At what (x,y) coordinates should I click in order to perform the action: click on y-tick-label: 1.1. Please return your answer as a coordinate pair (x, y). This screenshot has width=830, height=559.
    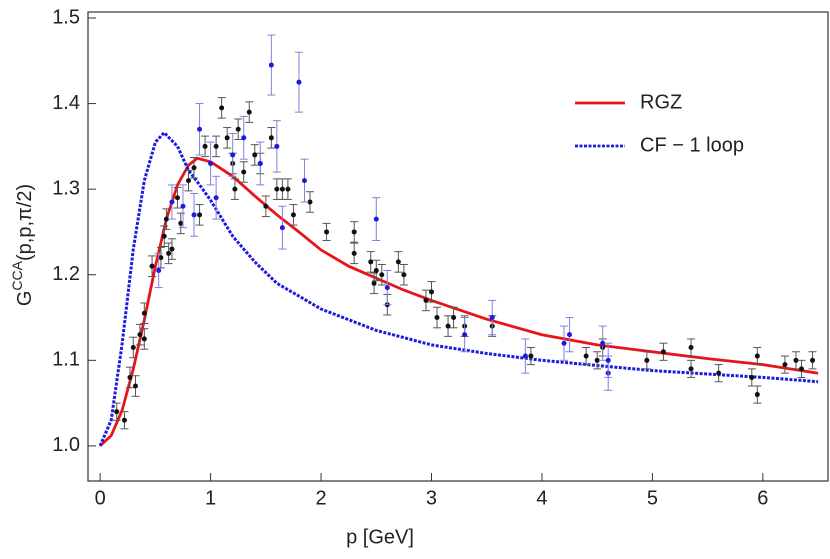
    Looking at the image, I should click on (66, 360).